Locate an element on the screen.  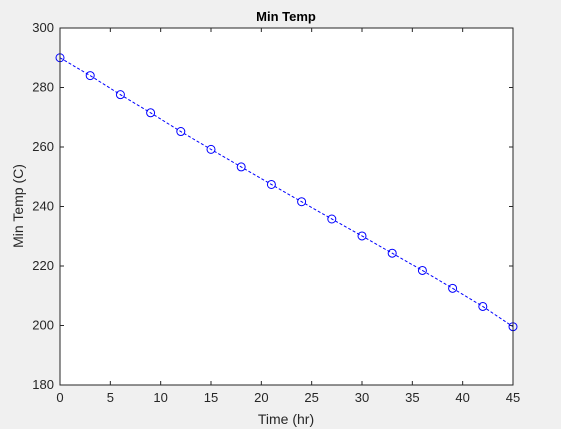
y-tick-label: 220 is located at coordinates (43, 265).